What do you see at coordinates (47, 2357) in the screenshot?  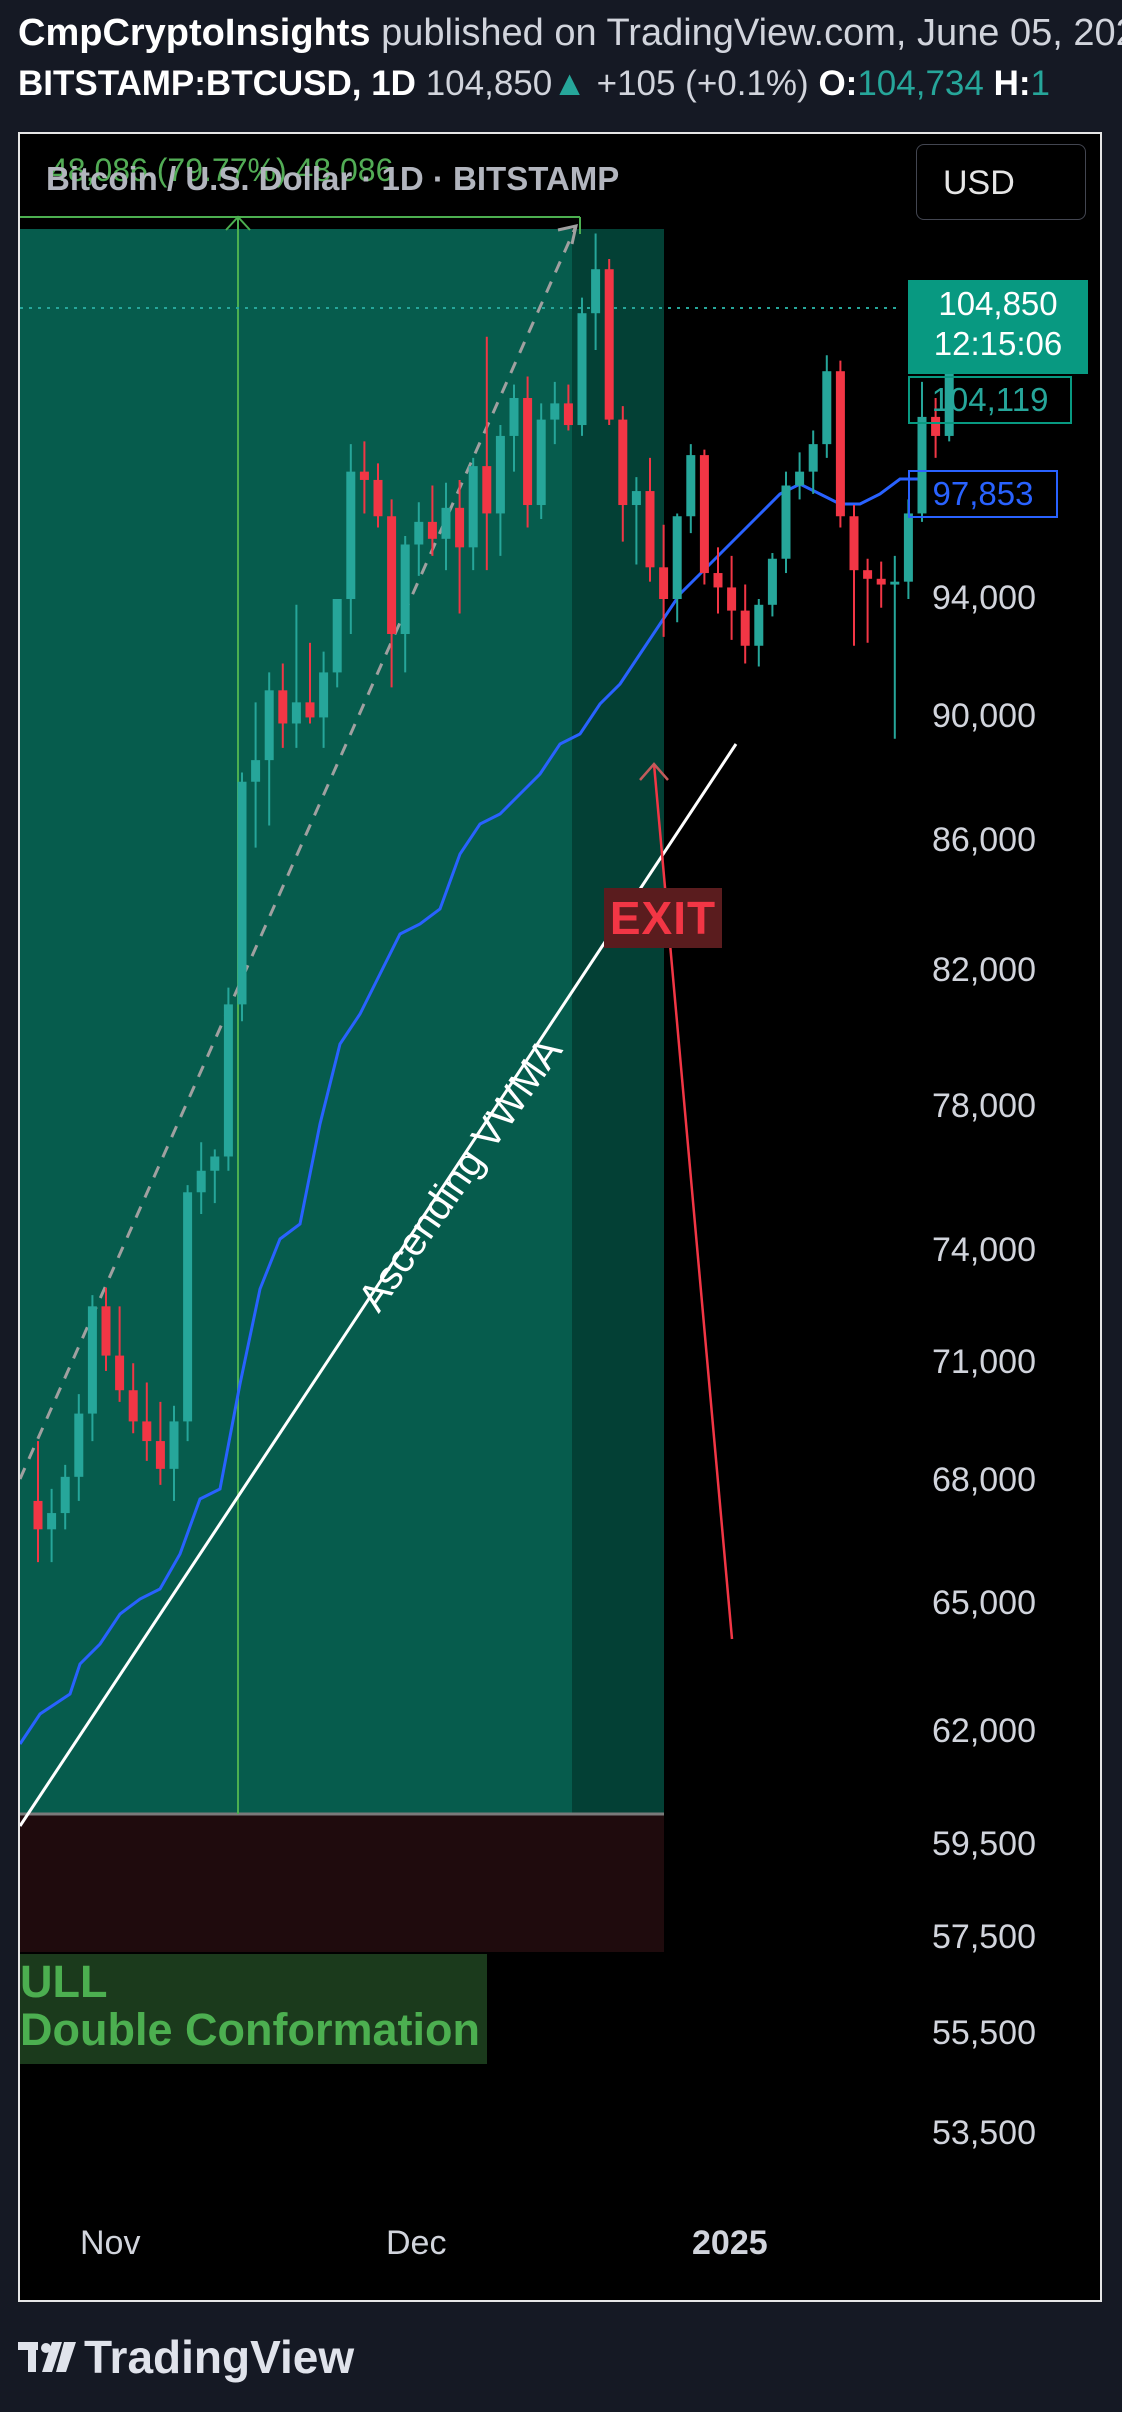 I see `tradingview-logo-icon` at bounding box center [47, 2357].